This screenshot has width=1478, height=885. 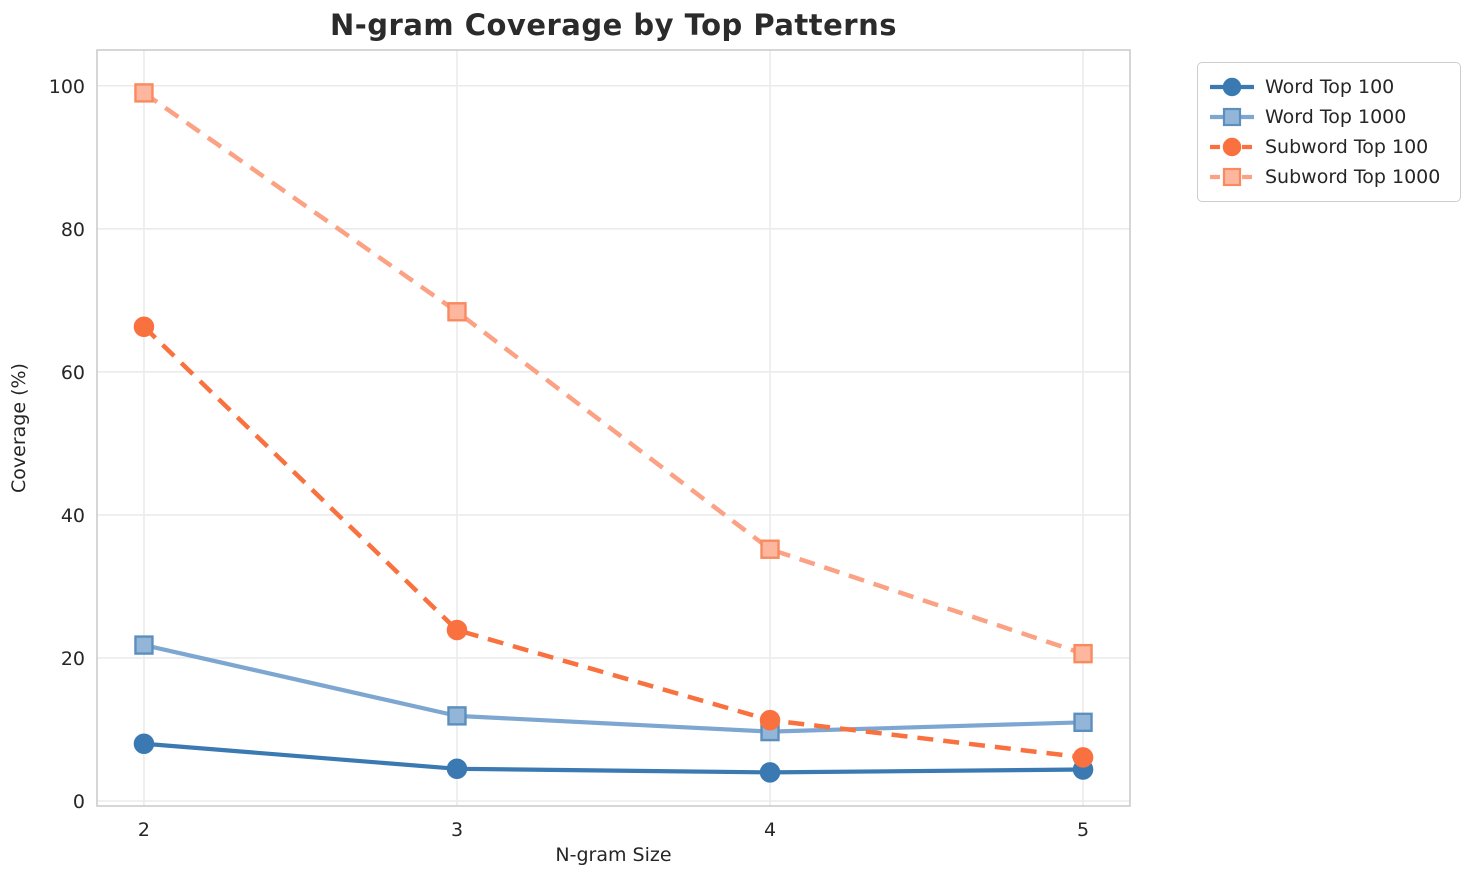 I want to click on x-tick-label: 5, so click(x=1083, y=830).